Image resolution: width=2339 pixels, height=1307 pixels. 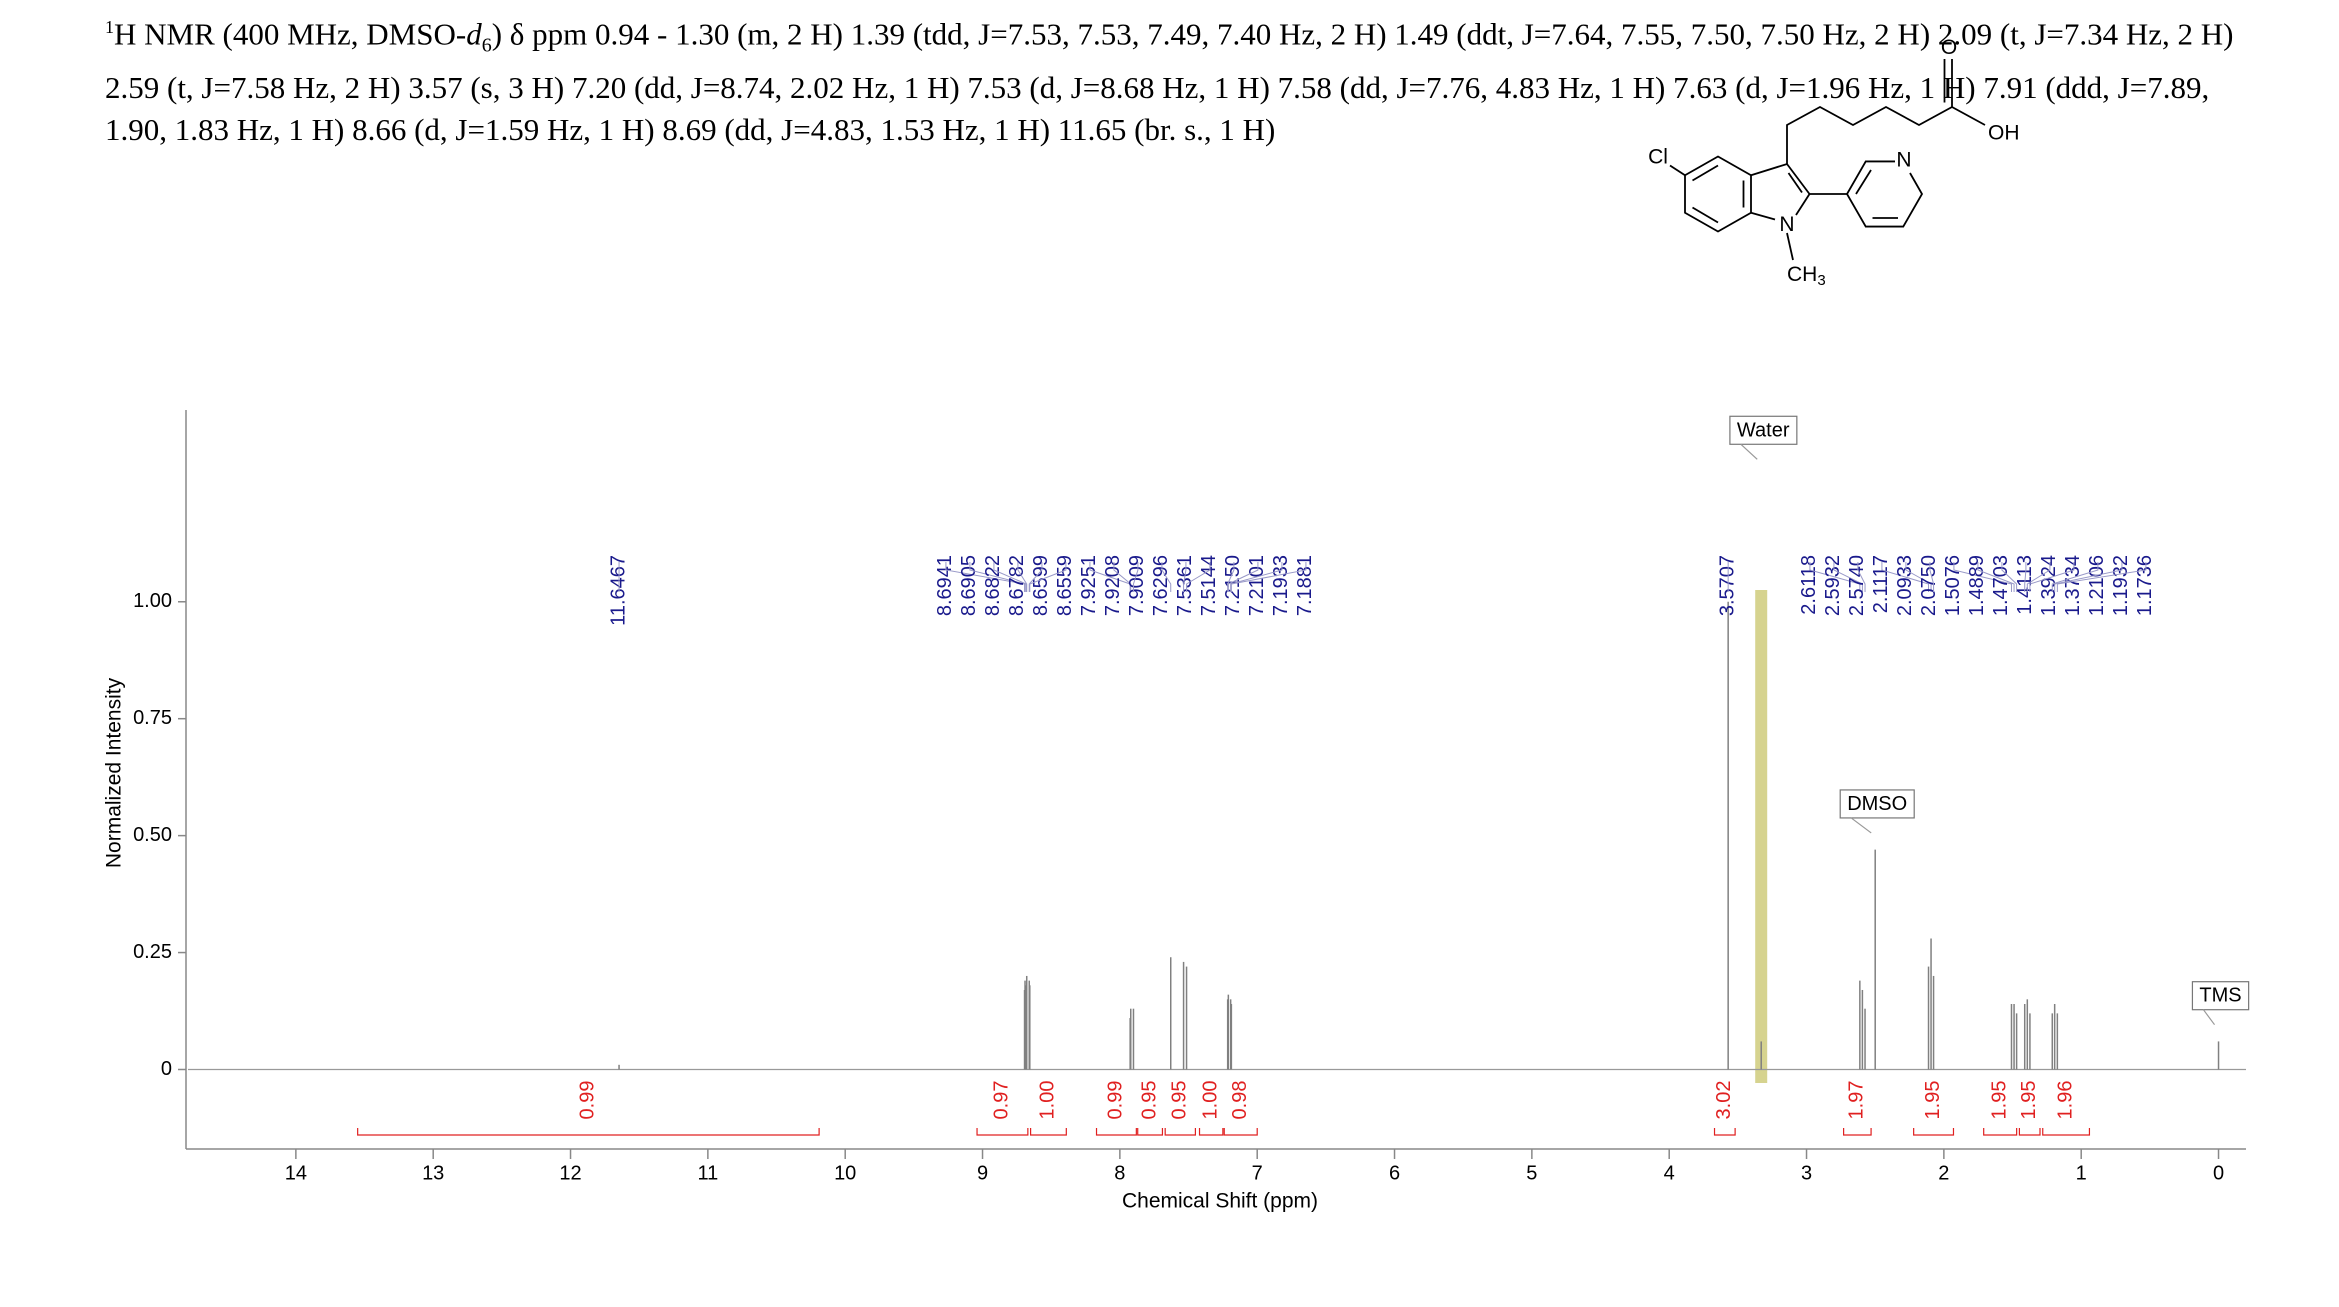 What do you see at coordinates (707, 1173) in the screenshot?
I see `x-tick-label: 11` at bounding box center [707, 1173].